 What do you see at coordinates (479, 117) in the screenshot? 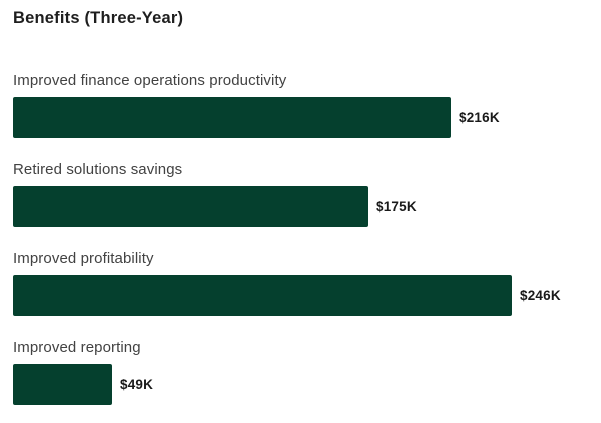
I see `bar-value-label: $216K` at bounding box center [479, 117].